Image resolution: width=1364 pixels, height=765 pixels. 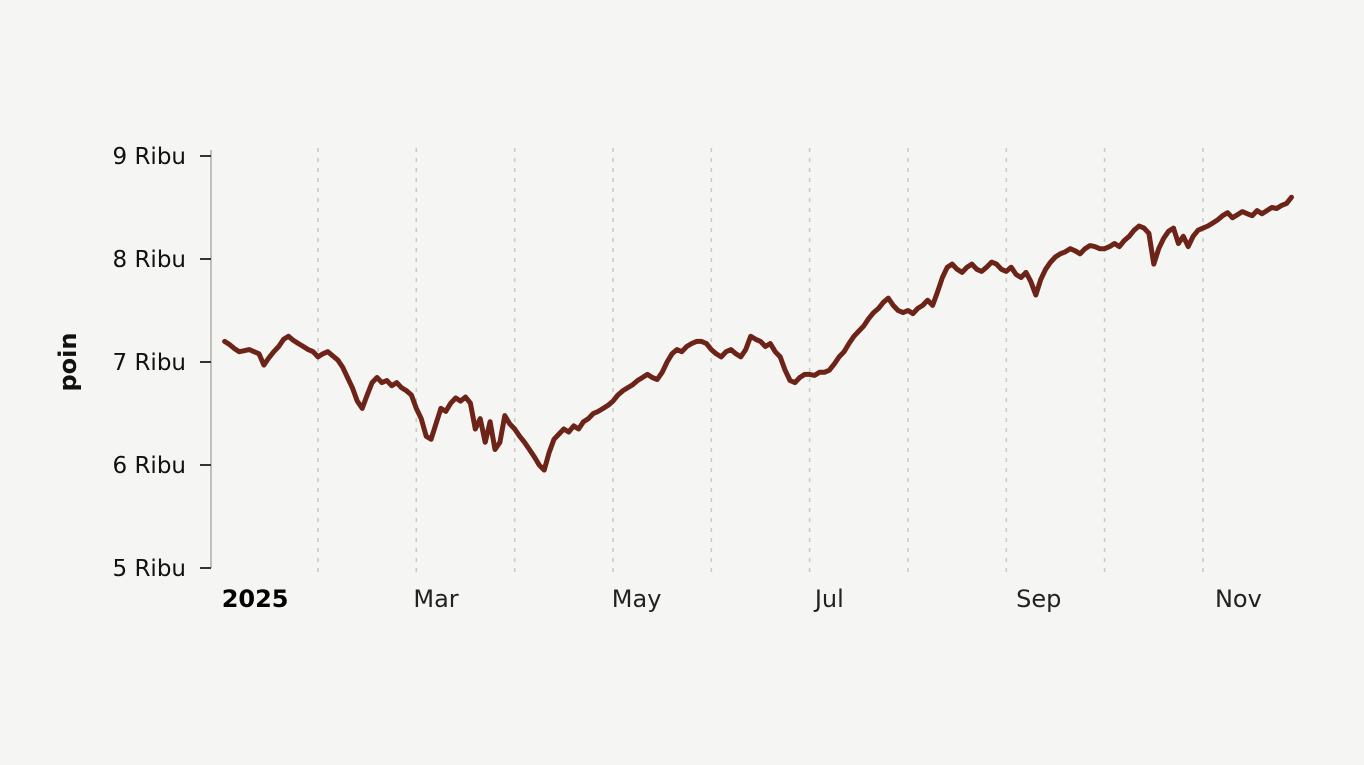 What do you see at coordinates (150, 157) in the screenshot?
I see `y-tick-label: 9 Ribu` at bounding box center [150, 157].